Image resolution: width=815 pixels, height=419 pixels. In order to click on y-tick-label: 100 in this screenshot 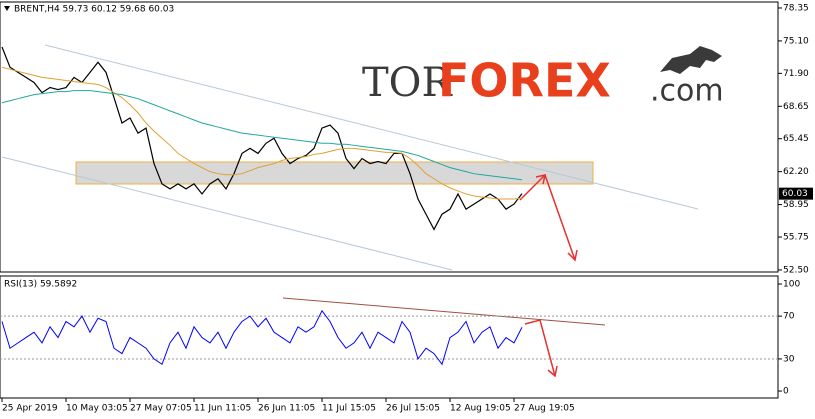, I will do `click(791, 285)`.